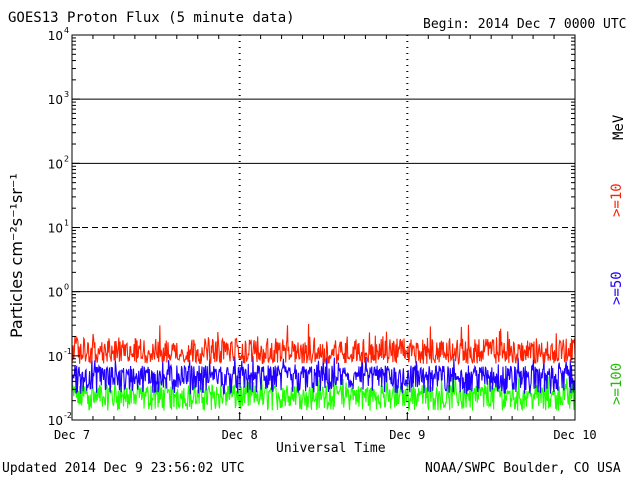 The height and width of the screenshot is (480, 640). Describe the element at coordinates (72, 435) in the screenshot. I see `x-tick-label-0: Dec 7` at that location.